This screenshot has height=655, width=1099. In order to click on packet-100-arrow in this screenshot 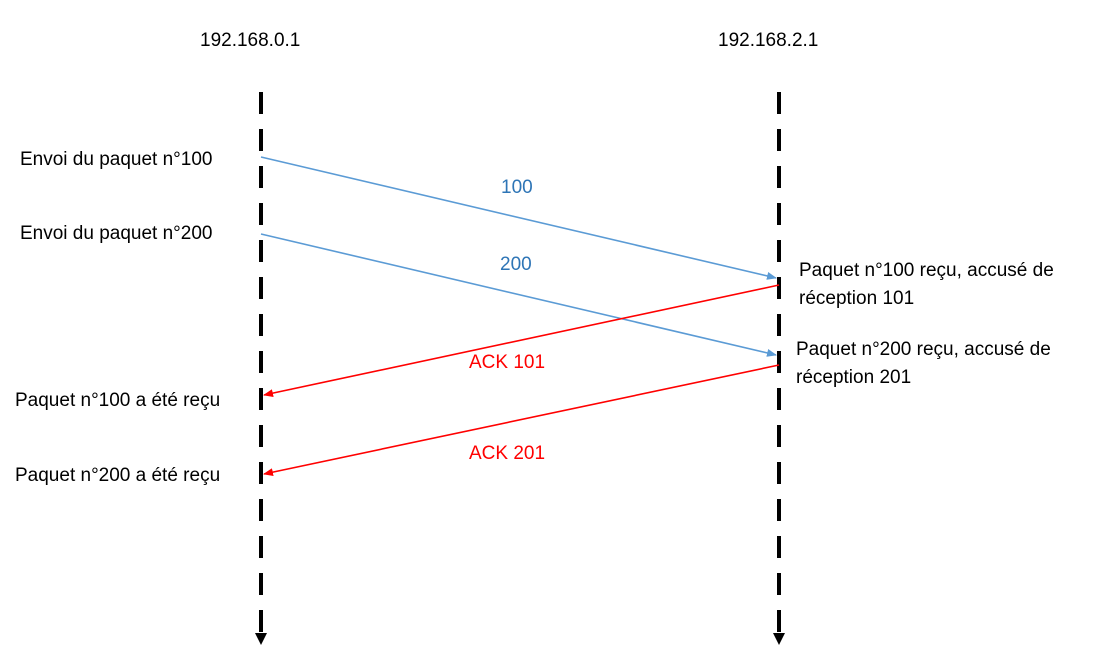, I will do `click(518, 218)`.